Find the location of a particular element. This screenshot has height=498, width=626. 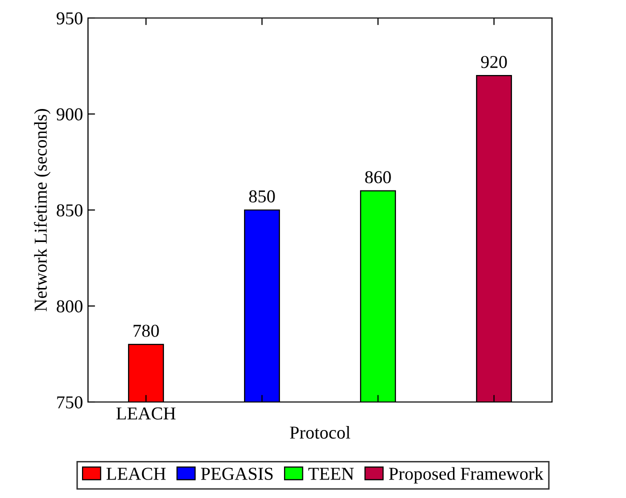

y-tick-label: 800 is located at coordinates (69, 306).